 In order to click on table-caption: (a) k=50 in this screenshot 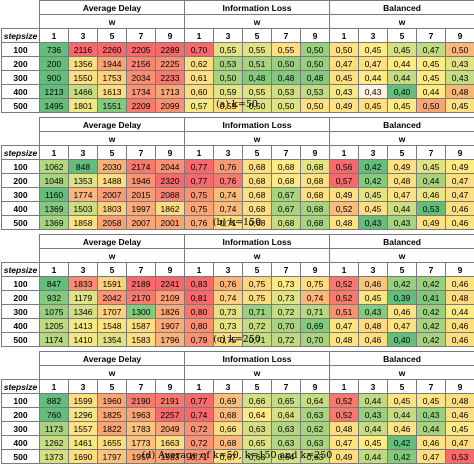, I will do `click(237, 104)`.